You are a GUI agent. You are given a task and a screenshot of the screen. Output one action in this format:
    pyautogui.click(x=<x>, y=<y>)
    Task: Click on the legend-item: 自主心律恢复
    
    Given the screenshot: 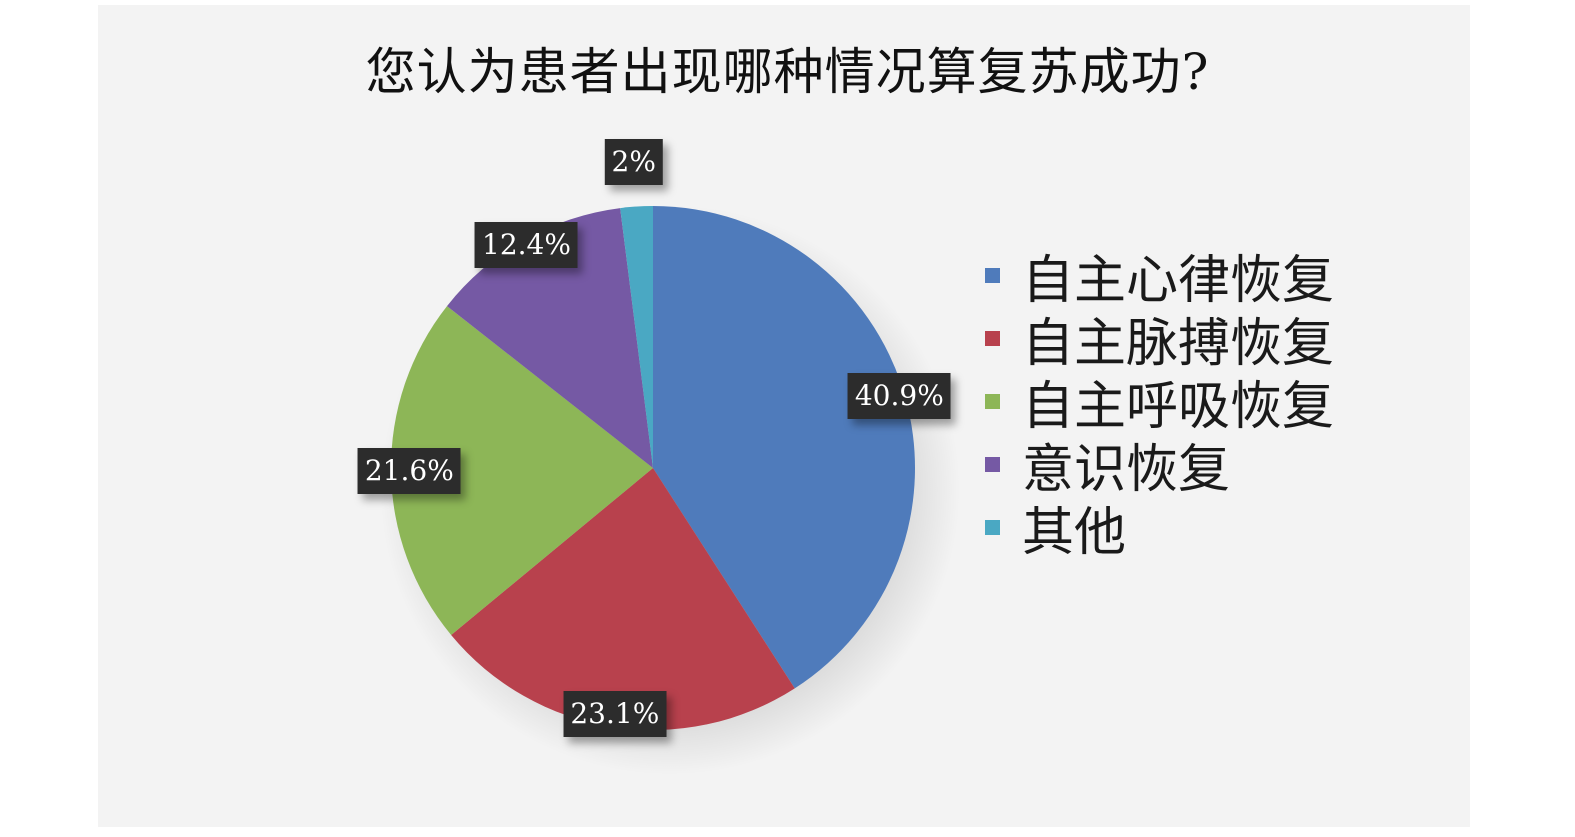 What is the action you would take?
    pyautogui.click(x=1159, y=277)
    